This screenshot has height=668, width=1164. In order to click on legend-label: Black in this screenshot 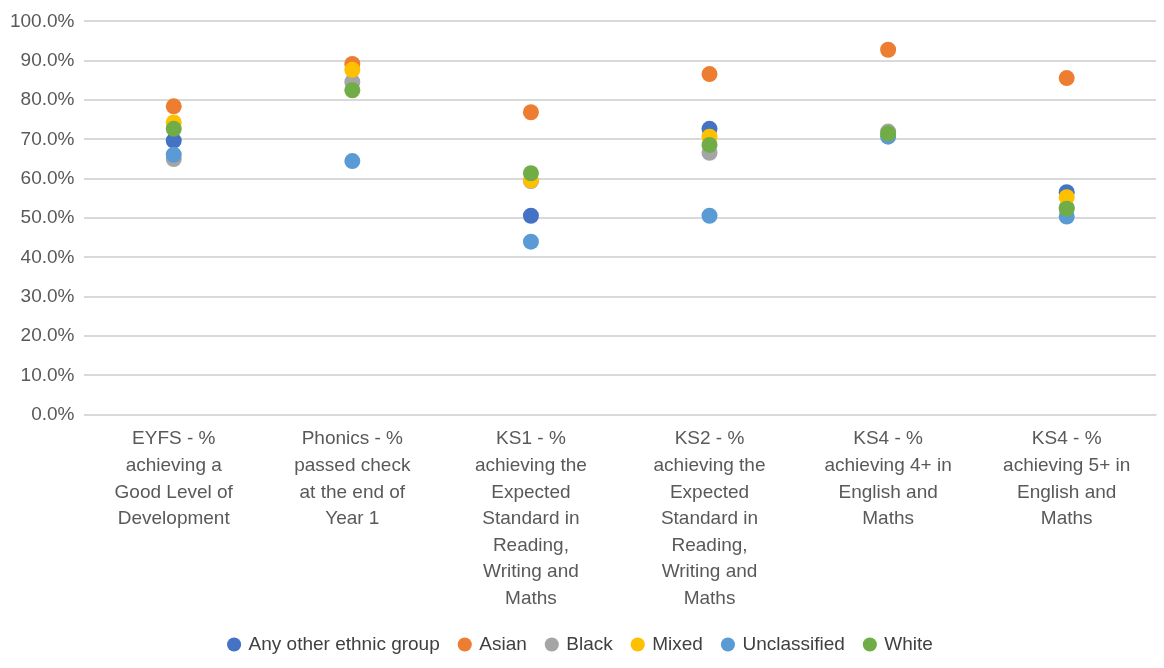, I will do `click(590, 643)`.